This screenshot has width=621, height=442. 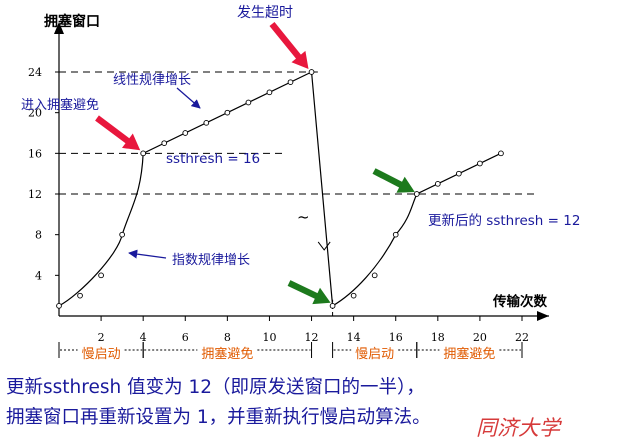 What do you see at coordinates (152, 80) in the screenshot?
I see `label-linear-growth: 线性规律增长` at bounding box center [152, 80].